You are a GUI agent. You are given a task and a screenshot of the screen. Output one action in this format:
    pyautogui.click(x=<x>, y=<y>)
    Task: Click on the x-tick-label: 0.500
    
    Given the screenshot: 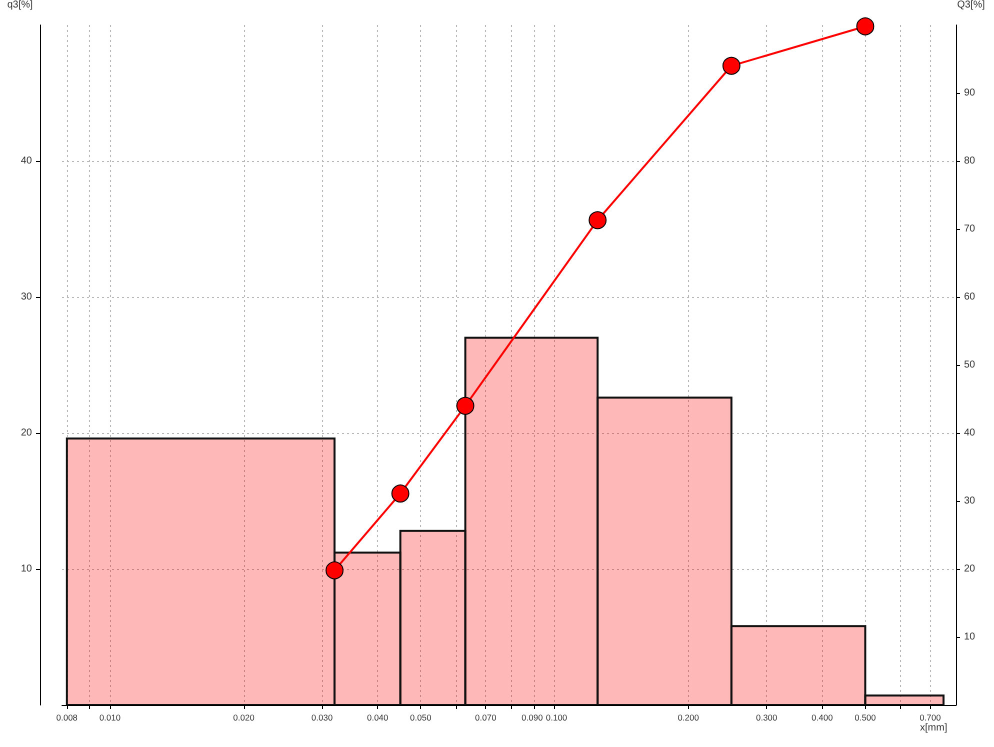 What is the action you would take?
    pyautogui.click(x=865, y=717)
    